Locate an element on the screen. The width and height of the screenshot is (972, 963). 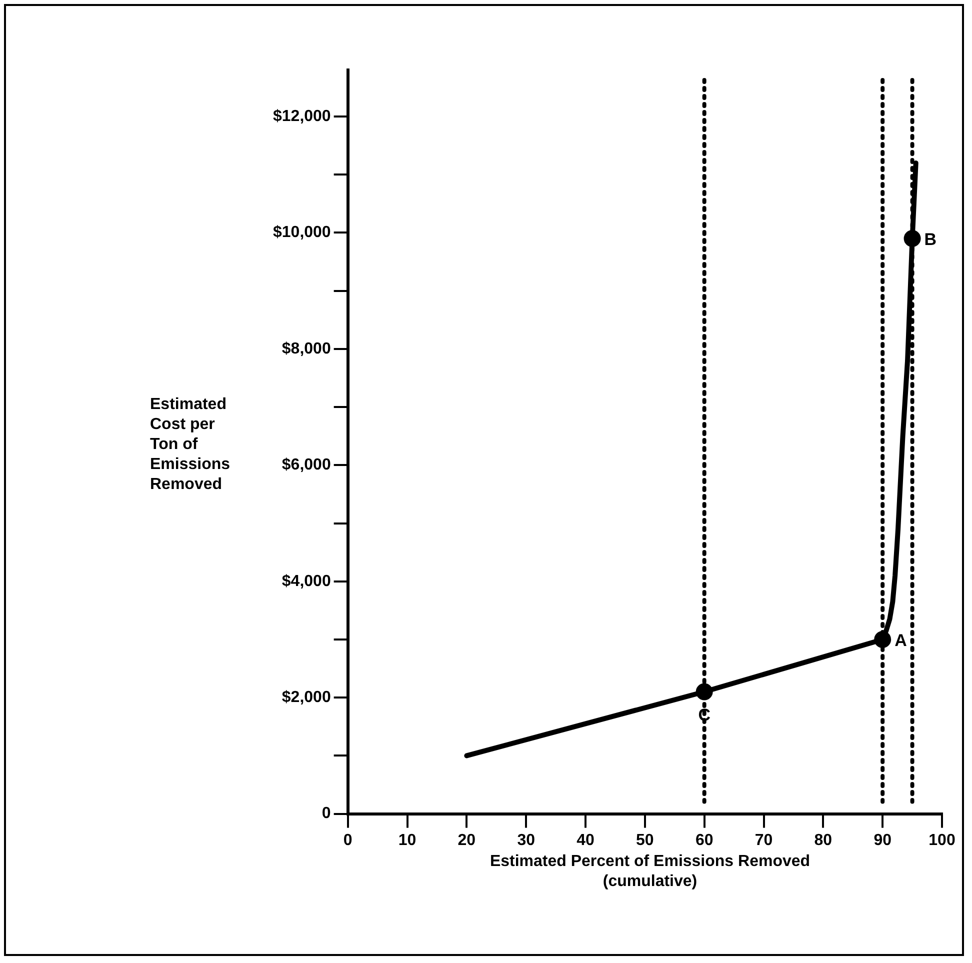
y-tick-label: 0 is located at coordinates (326, 813).